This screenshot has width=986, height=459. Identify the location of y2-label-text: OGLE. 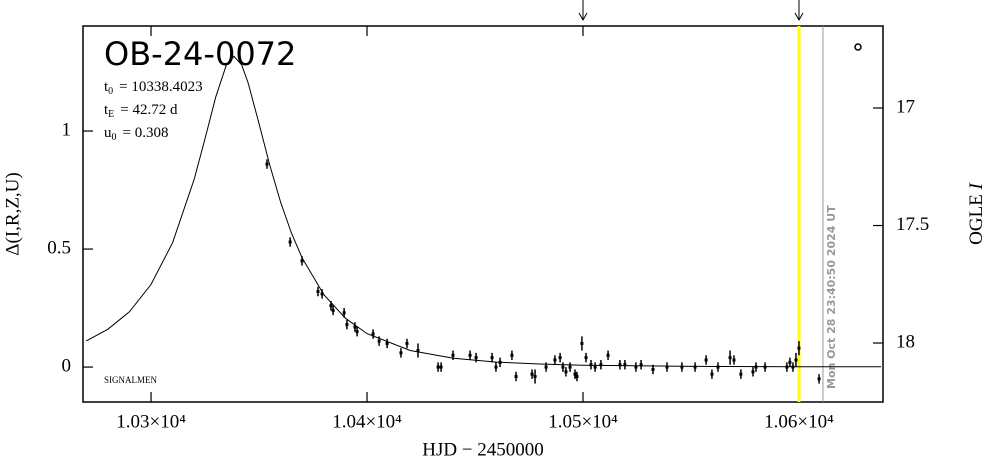
(976, 216).